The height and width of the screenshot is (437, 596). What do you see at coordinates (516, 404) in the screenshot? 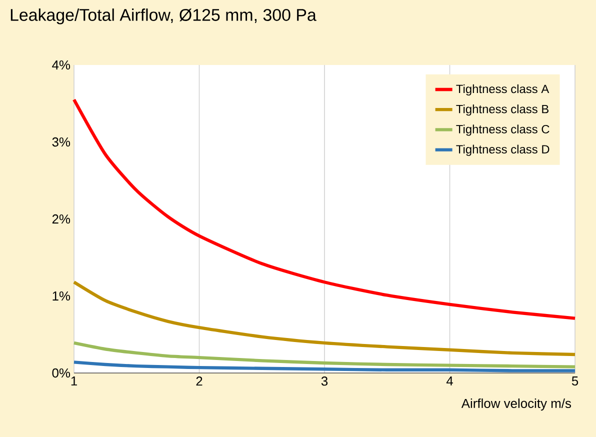
I see `x-axis-title: Airflow velocity m/s` at bounding box center [516, 404].